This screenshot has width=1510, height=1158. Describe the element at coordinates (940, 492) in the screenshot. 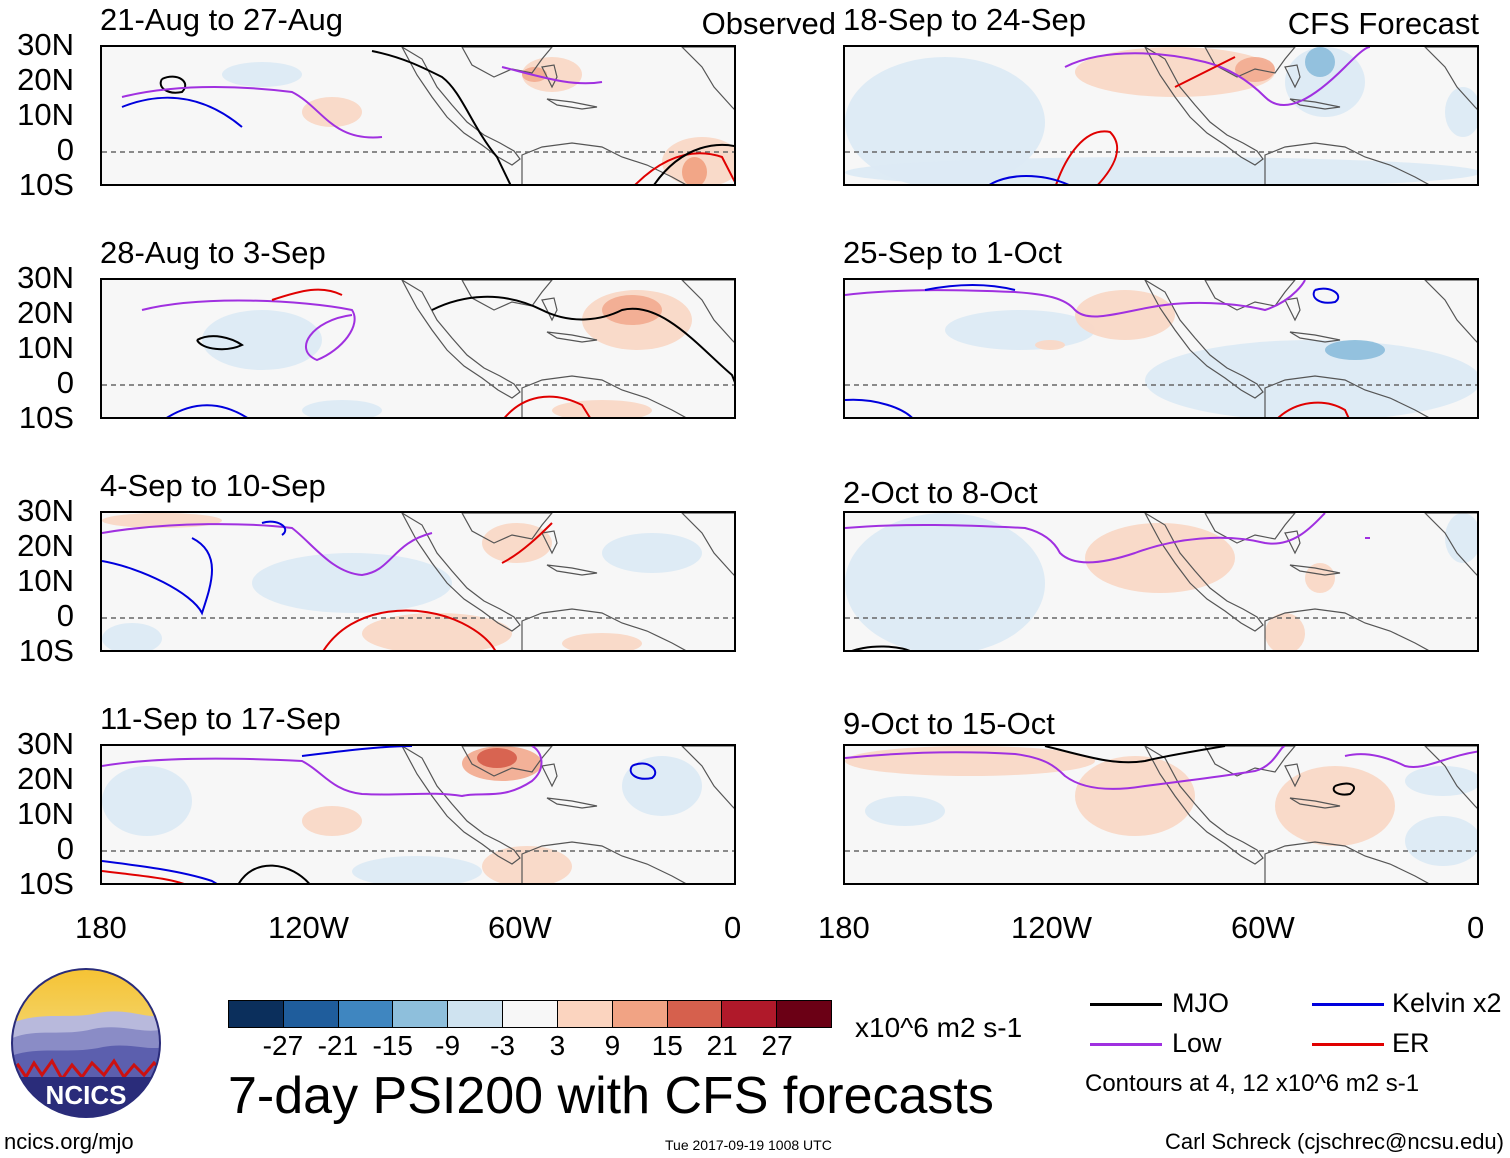

I see `panel-title: 2-Oct to 8-Oct` at that location.